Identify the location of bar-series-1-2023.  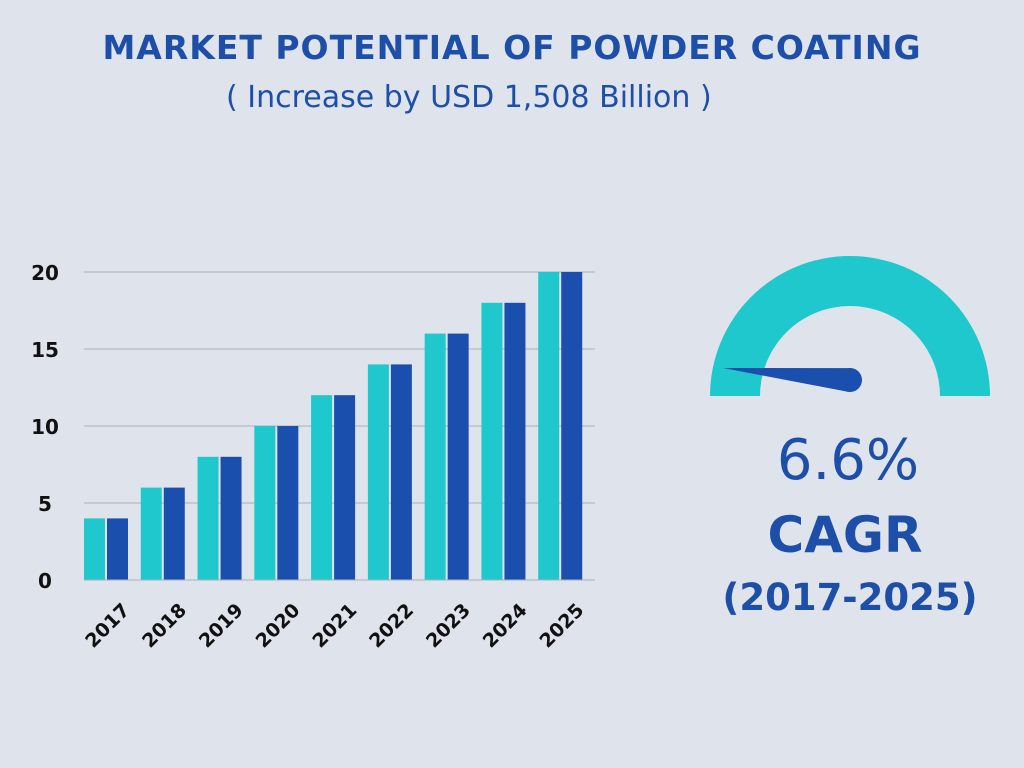
(435, 456).